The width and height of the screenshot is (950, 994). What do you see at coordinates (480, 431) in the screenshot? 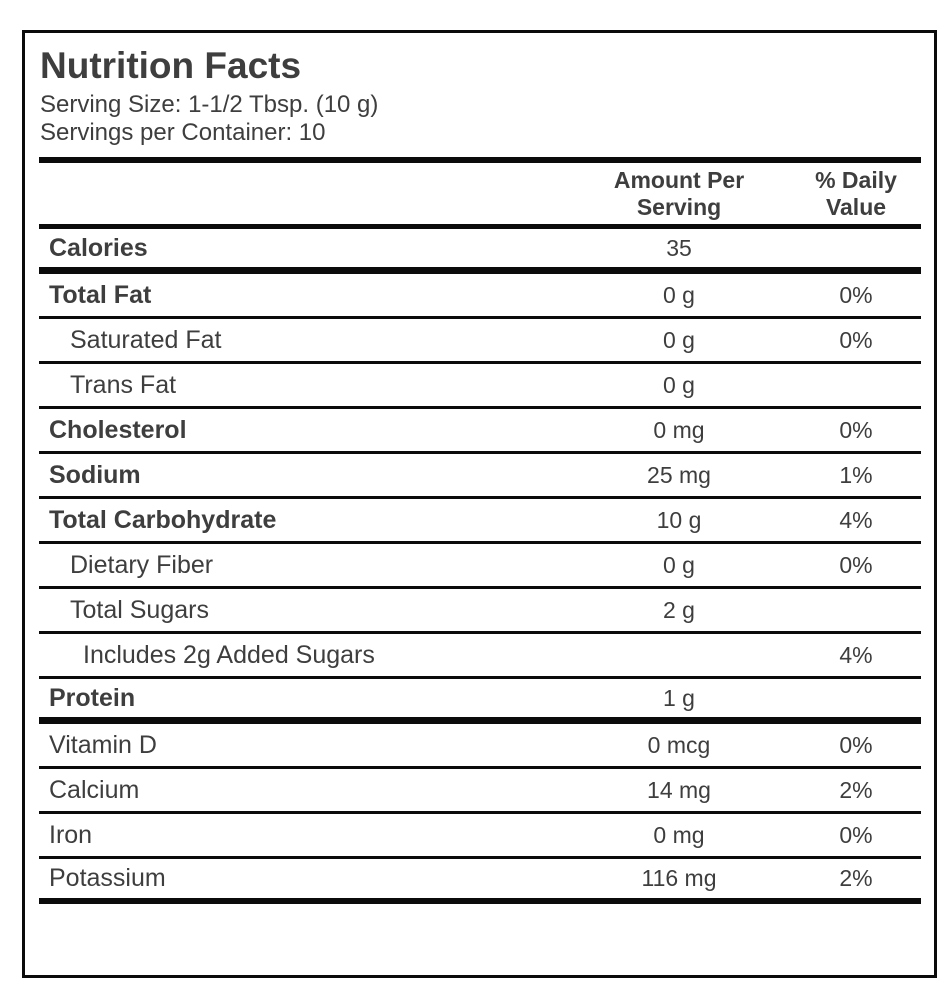
I see `nutrient-row: Cholesterol 0 mg 0%` at bounding box center [480, 431].